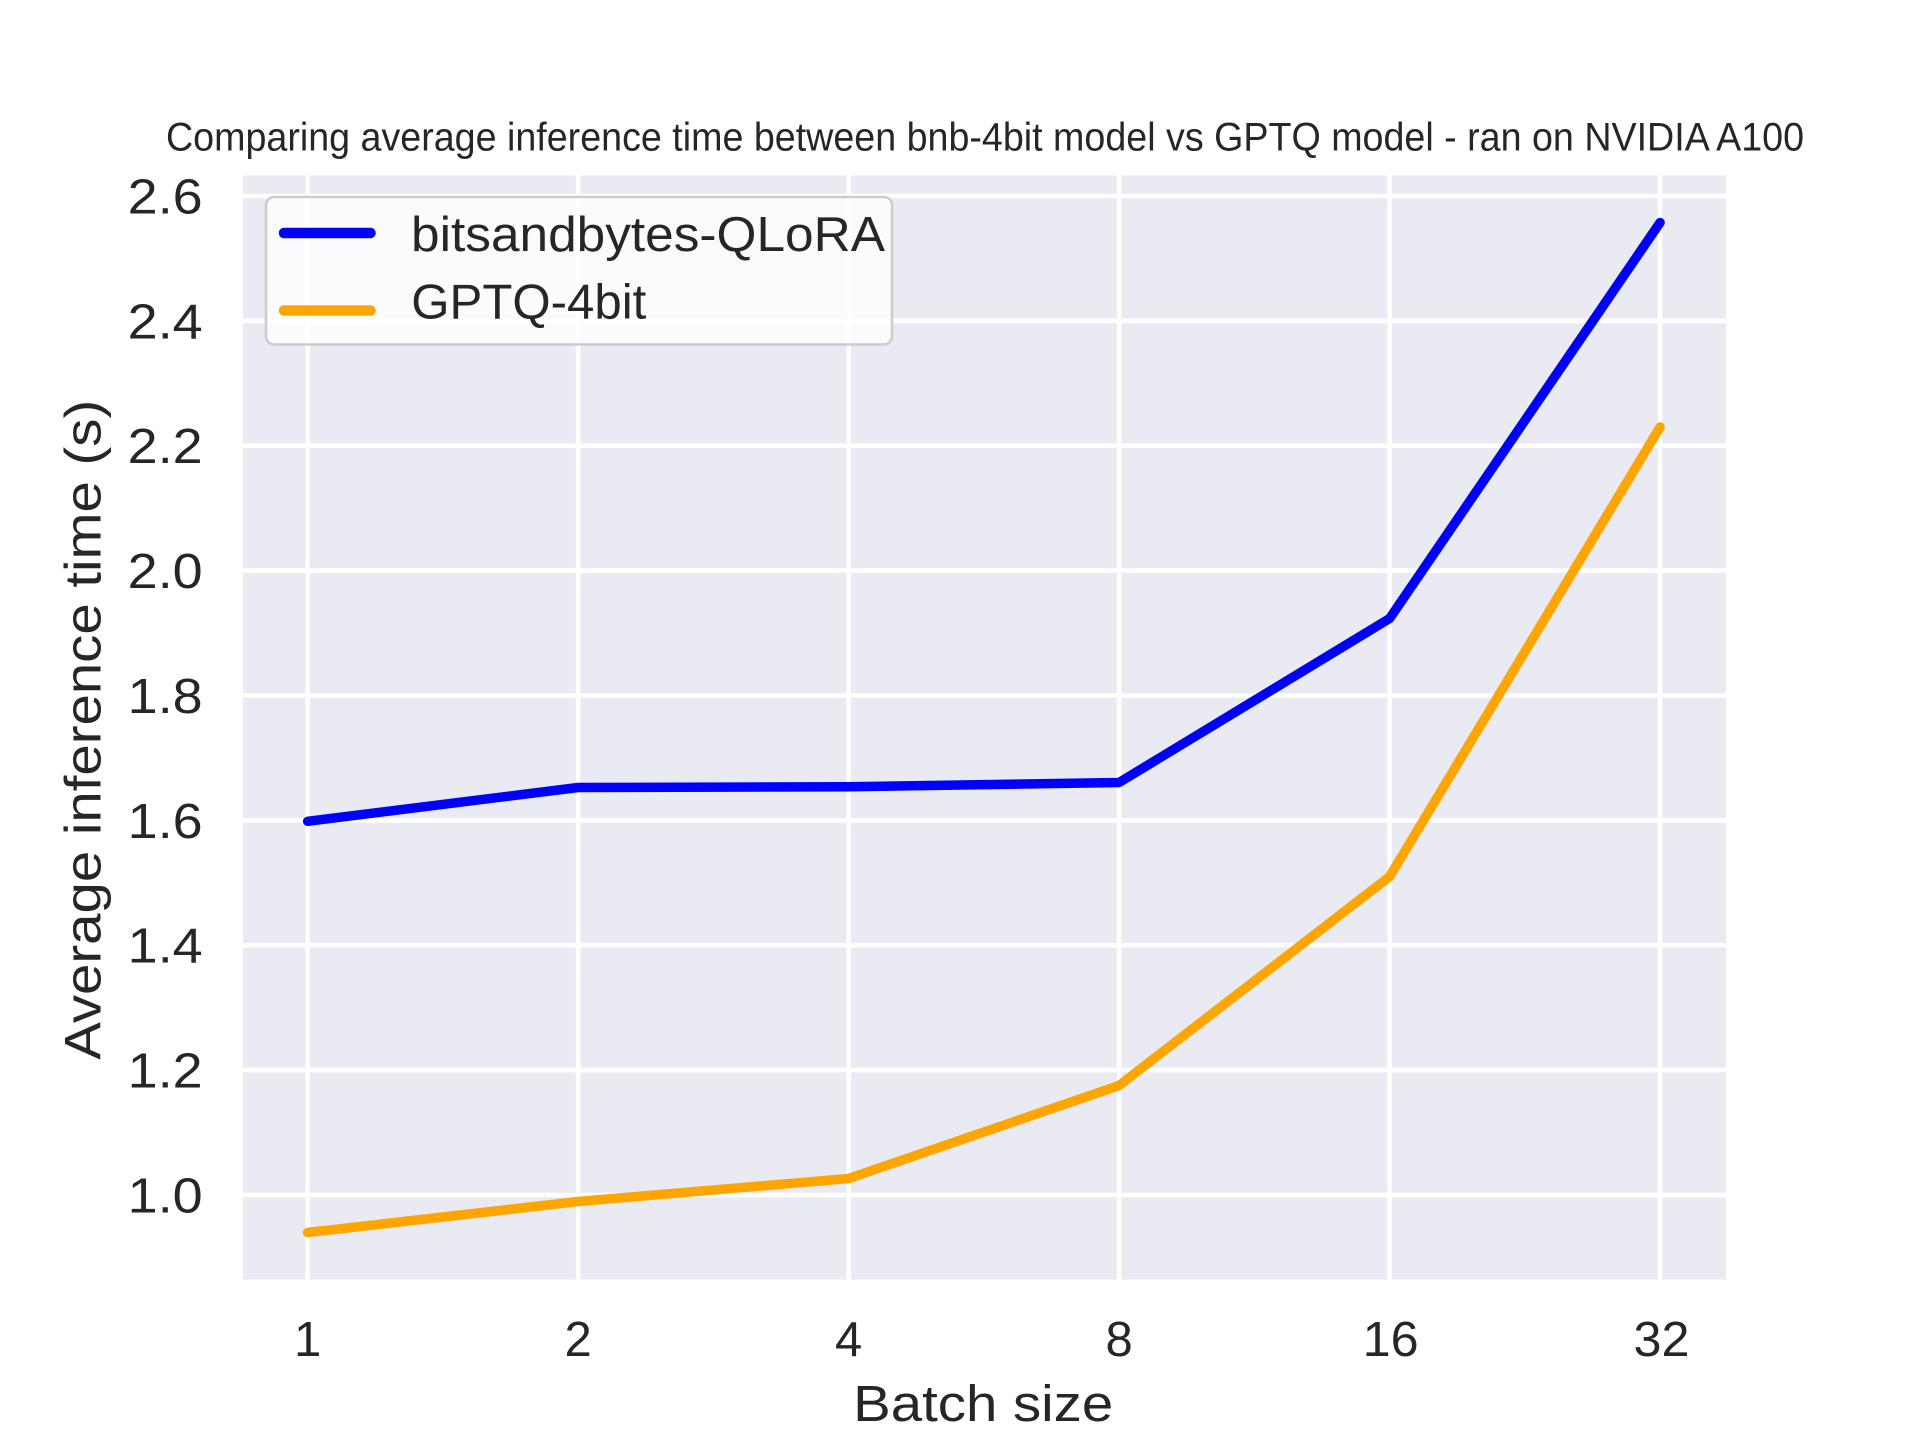 Image resolution: width=1920 pixels, height=1445 pixels. Describe the element at coordinates (165, 1072) in the screenshot. I see `svg-text: 1.2` at that location.